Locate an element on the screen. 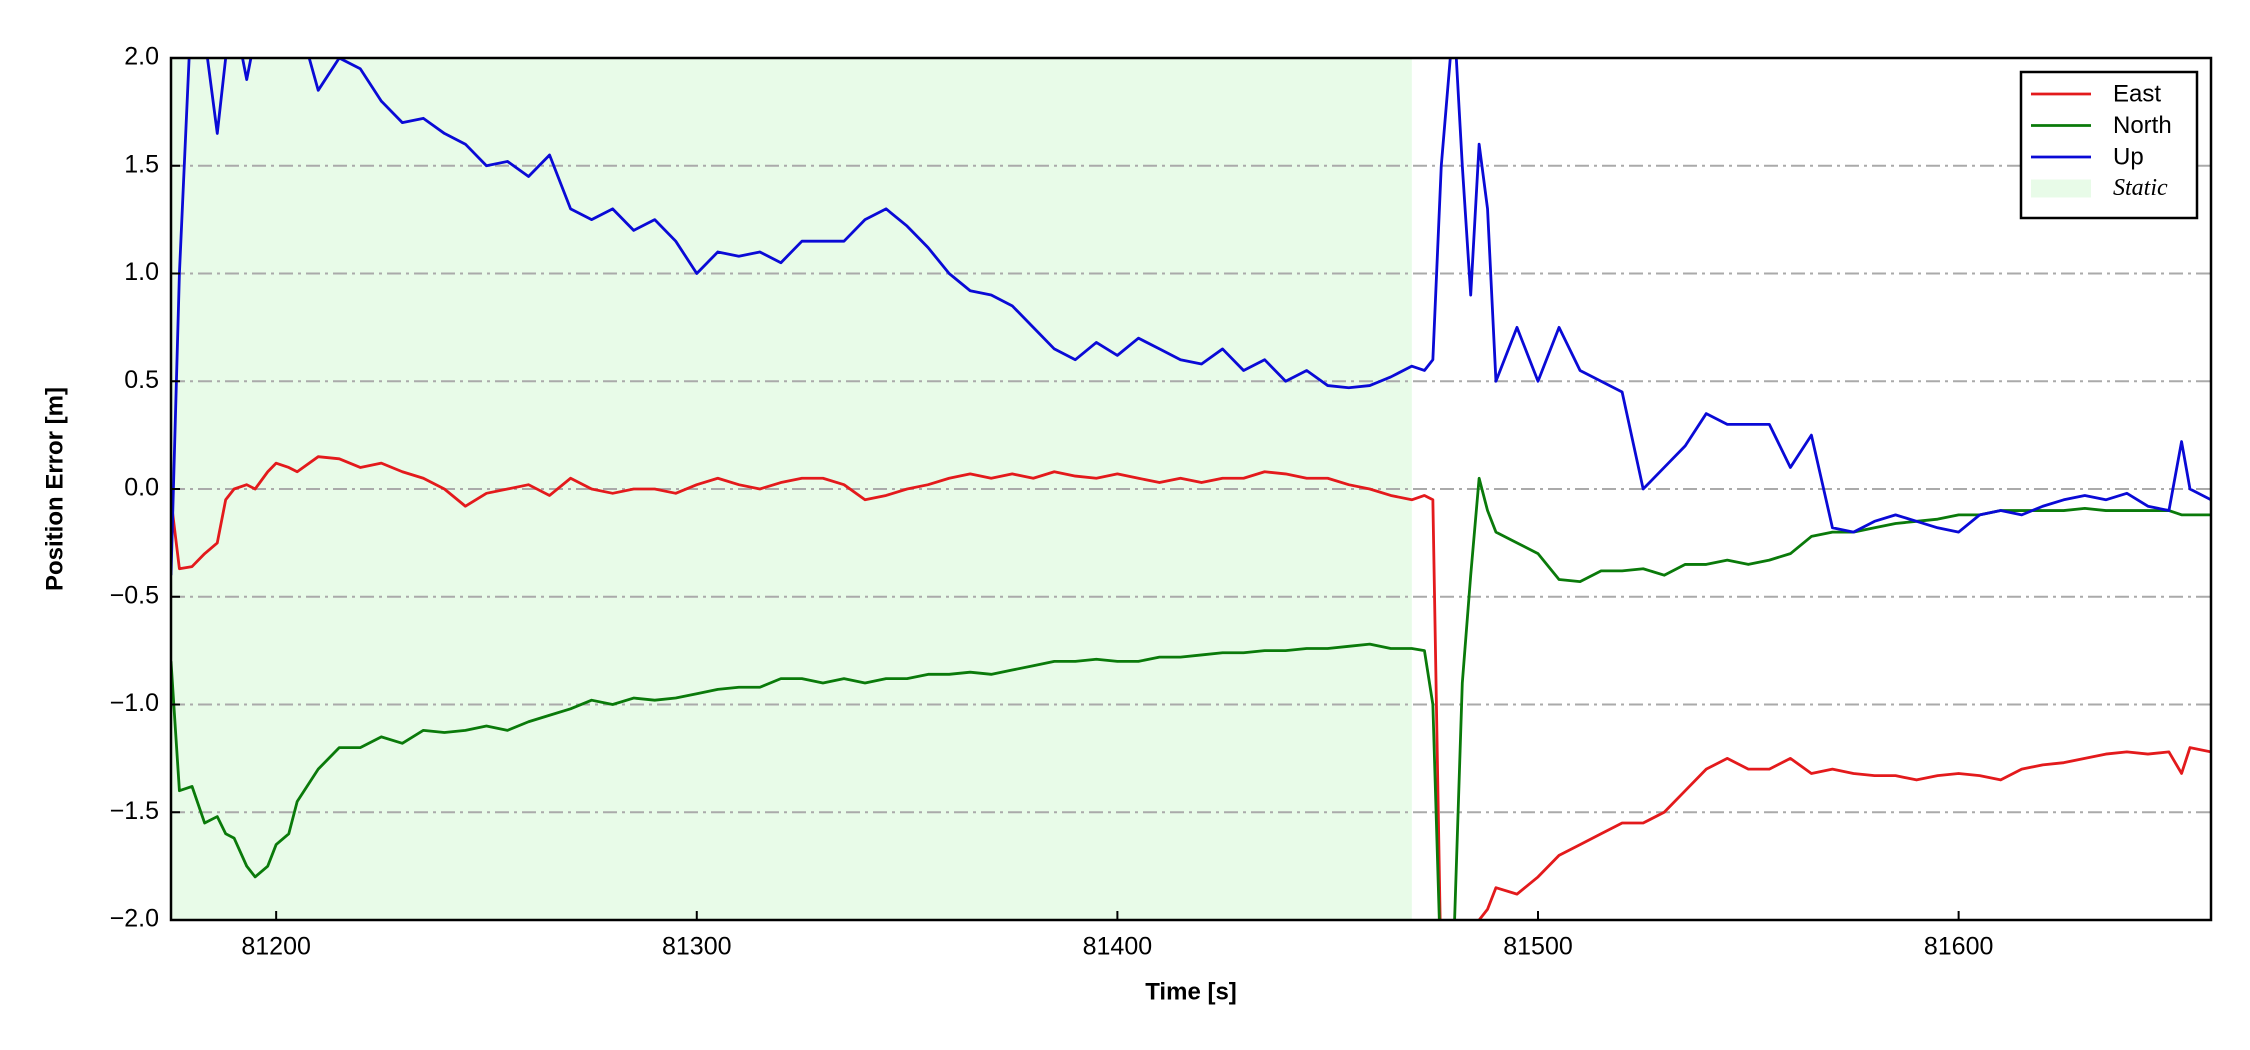 The height and width of the screenshot is (1050, 2250). y-tick-label: −1.0 is located at coordinates (134, 703).